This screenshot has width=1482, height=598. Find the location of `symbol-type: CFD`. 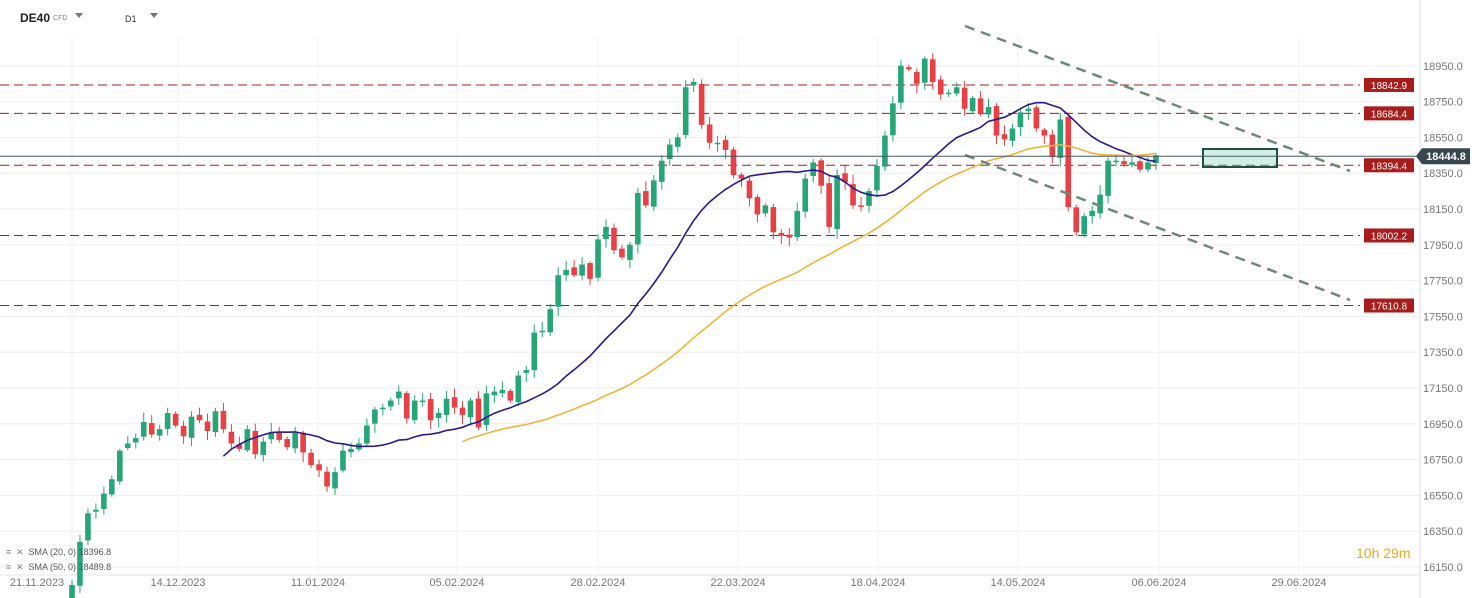

symbol-type: CFD is located at coordinates (60, 19).